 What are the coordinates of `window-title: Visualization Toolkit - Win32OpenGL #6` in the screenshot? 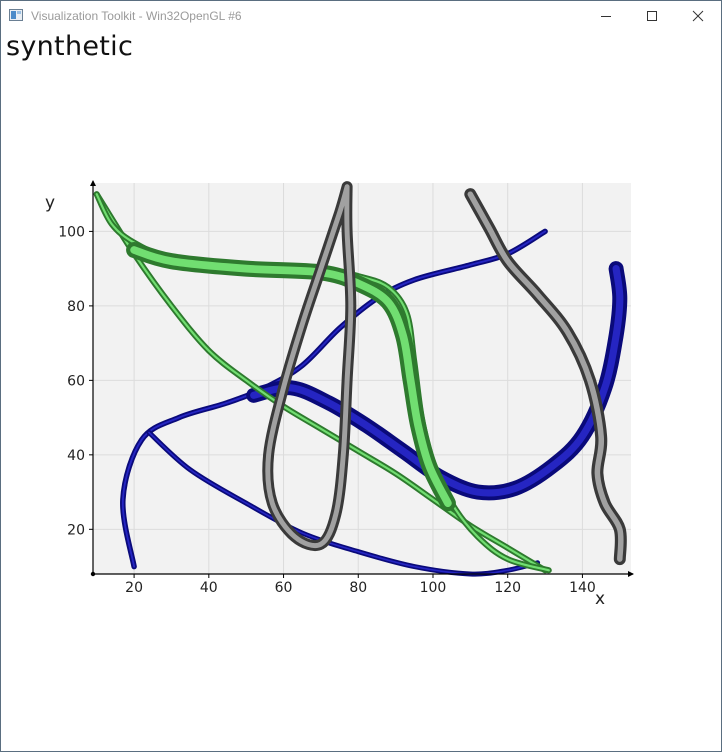 It's located at (136, 16).